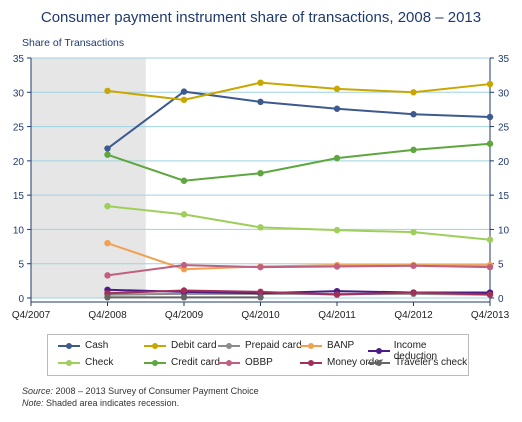 The height and width of the screenshot is (422, 522). Describe the element at coordinates (413, 315) in the screenshot. I see `x-tick-label: Q4/2012` at that location.